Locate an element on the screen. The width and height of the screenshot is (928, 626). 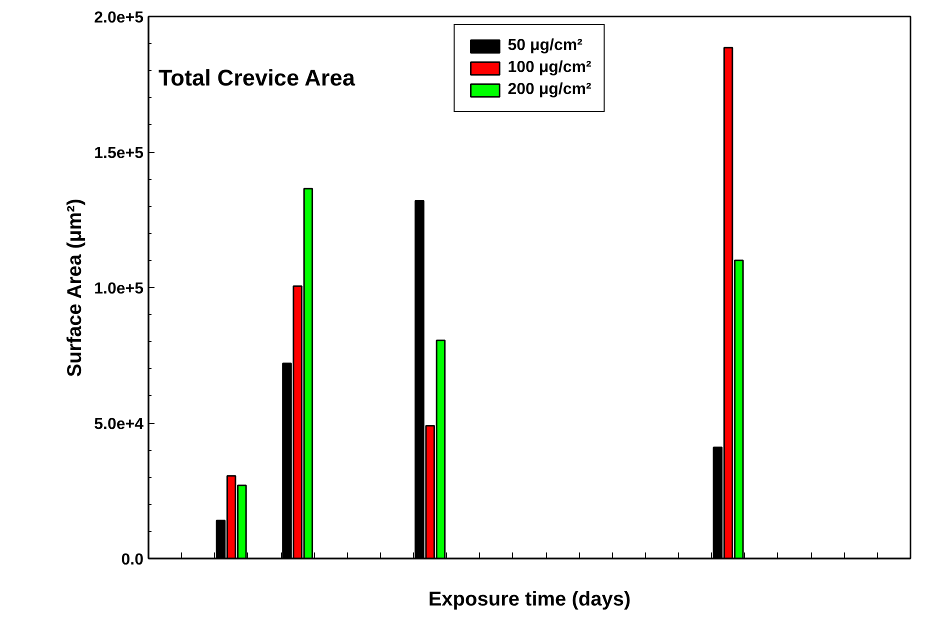
y-tick-label: 5.0e+4 is located at coordinates (119, 424).